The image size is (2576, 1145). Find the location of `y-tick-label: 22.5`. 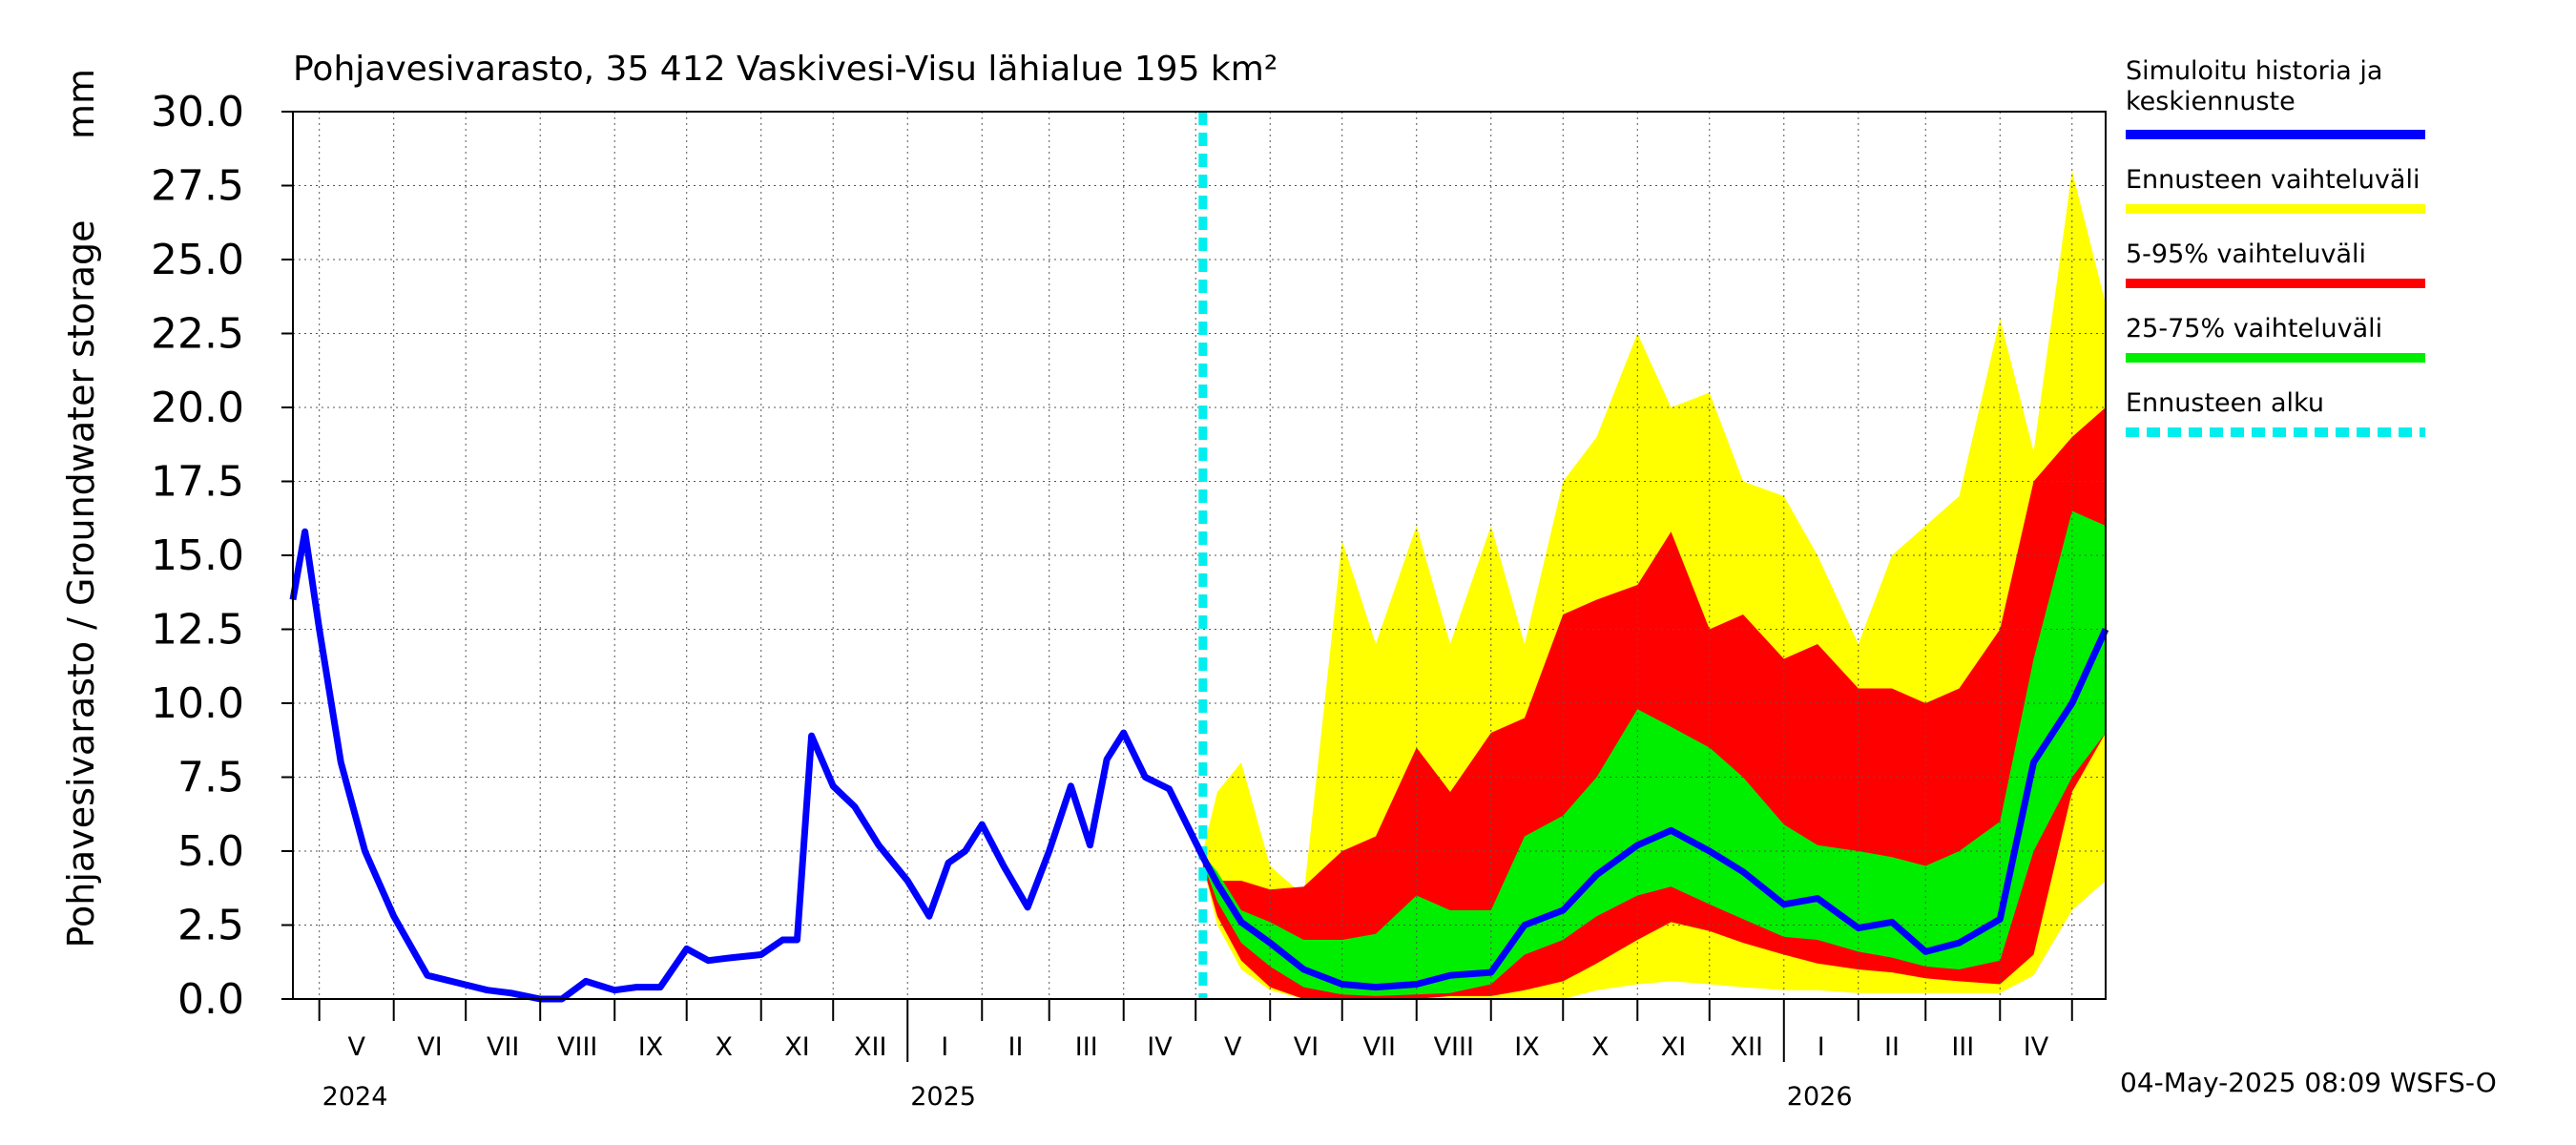

y-tick-label: 22.5 is located at coordinates (197, 335).